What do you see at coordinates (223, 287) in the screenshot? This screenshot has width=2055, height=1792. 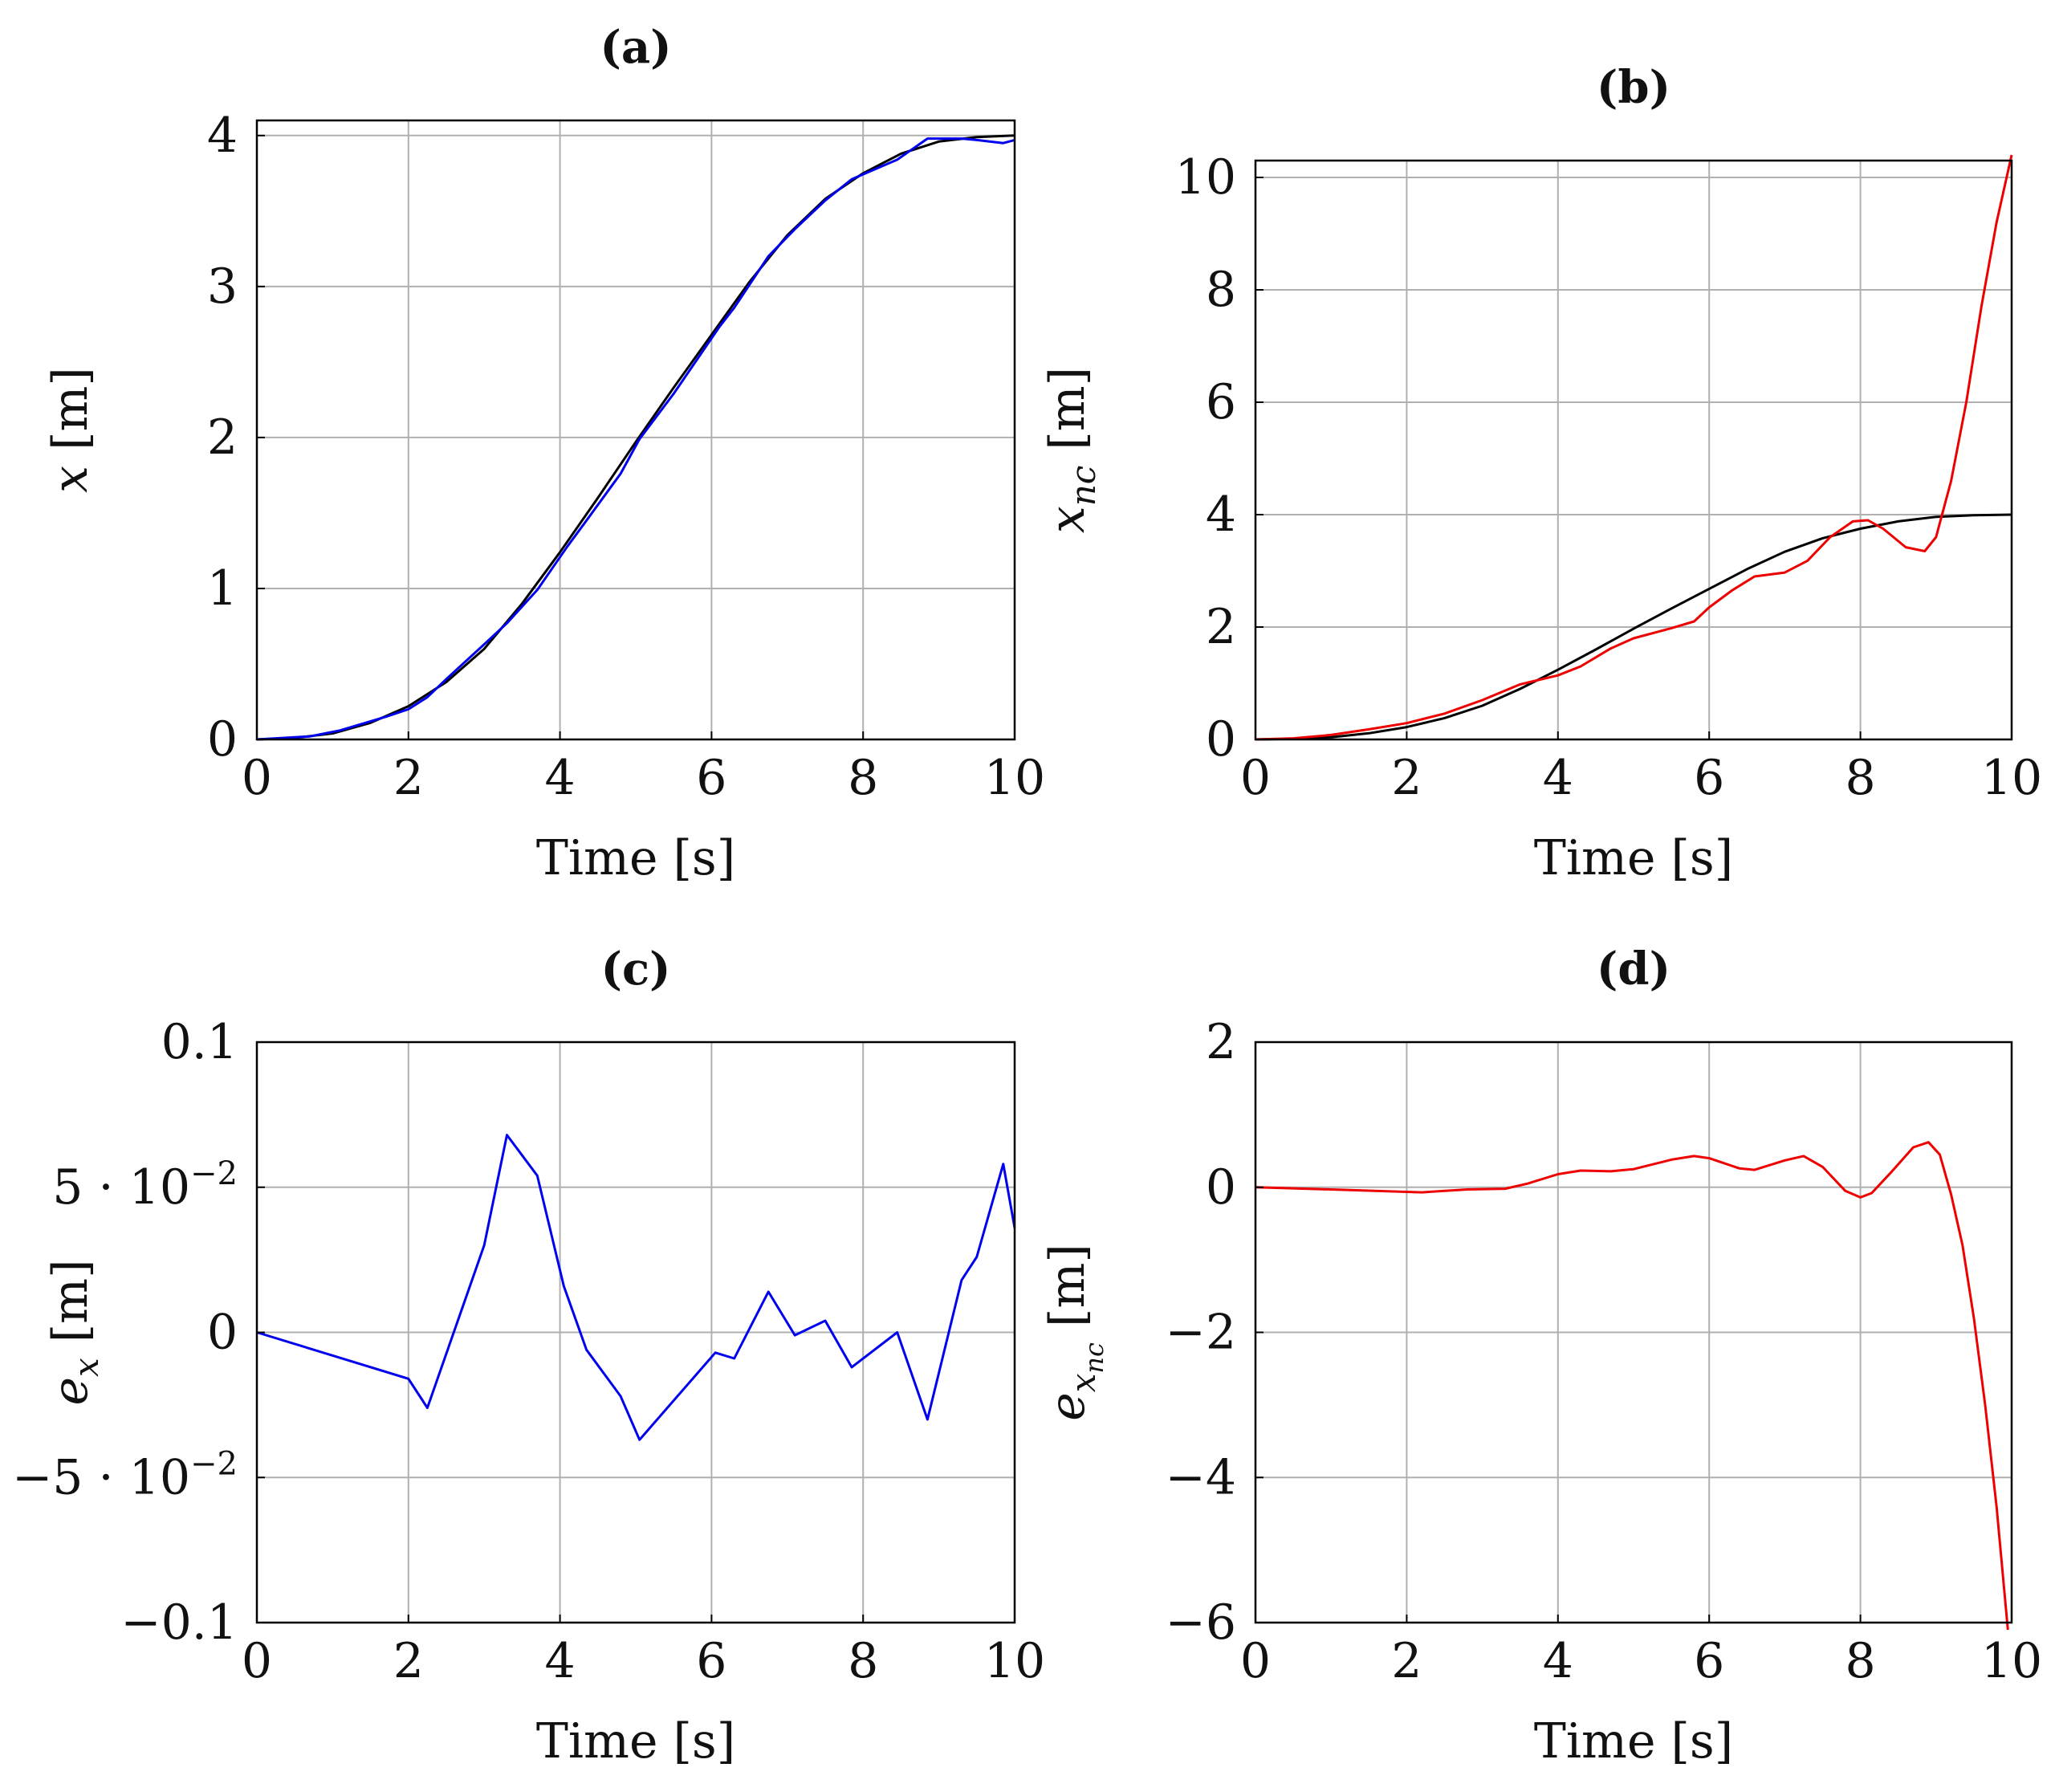 I see `y-tick-label: 3` at bounding box center [223, 287].